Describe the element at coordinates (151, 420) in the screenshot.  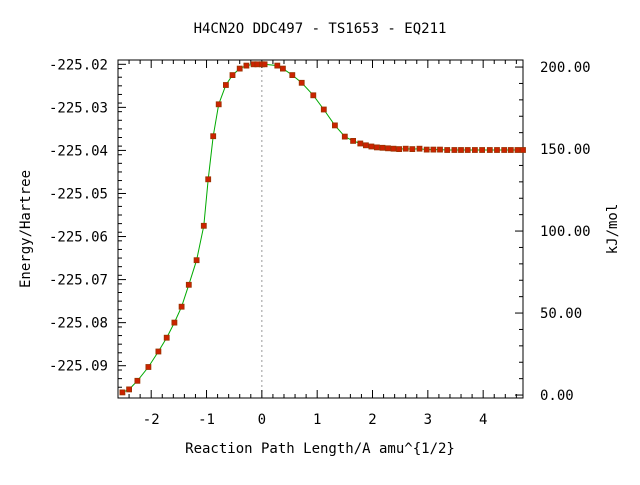
I see `x-tick-label: -2` at that location.